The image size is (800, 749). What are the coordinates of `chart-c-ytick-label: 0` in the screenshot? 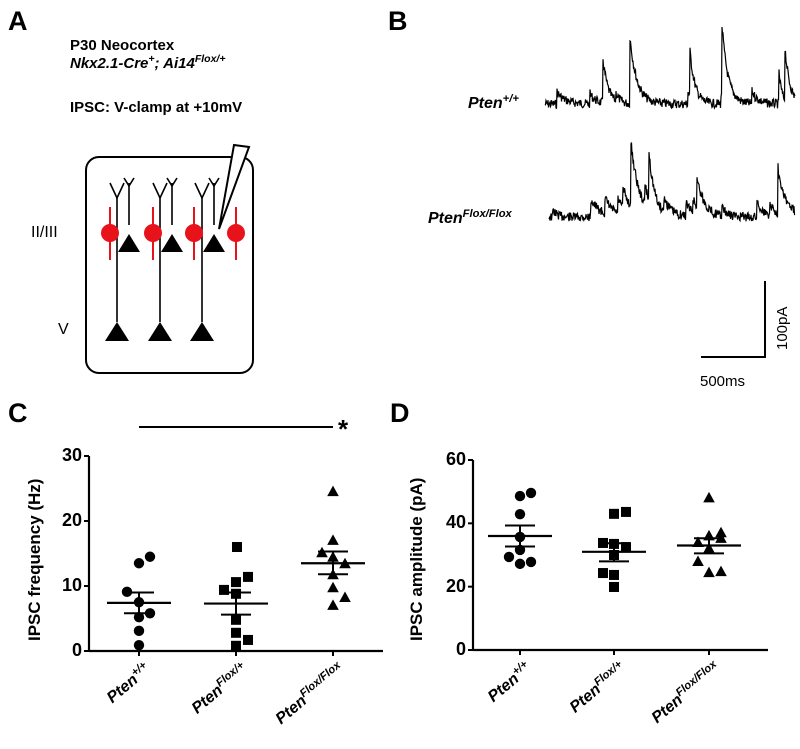 It's located at (76, 650).